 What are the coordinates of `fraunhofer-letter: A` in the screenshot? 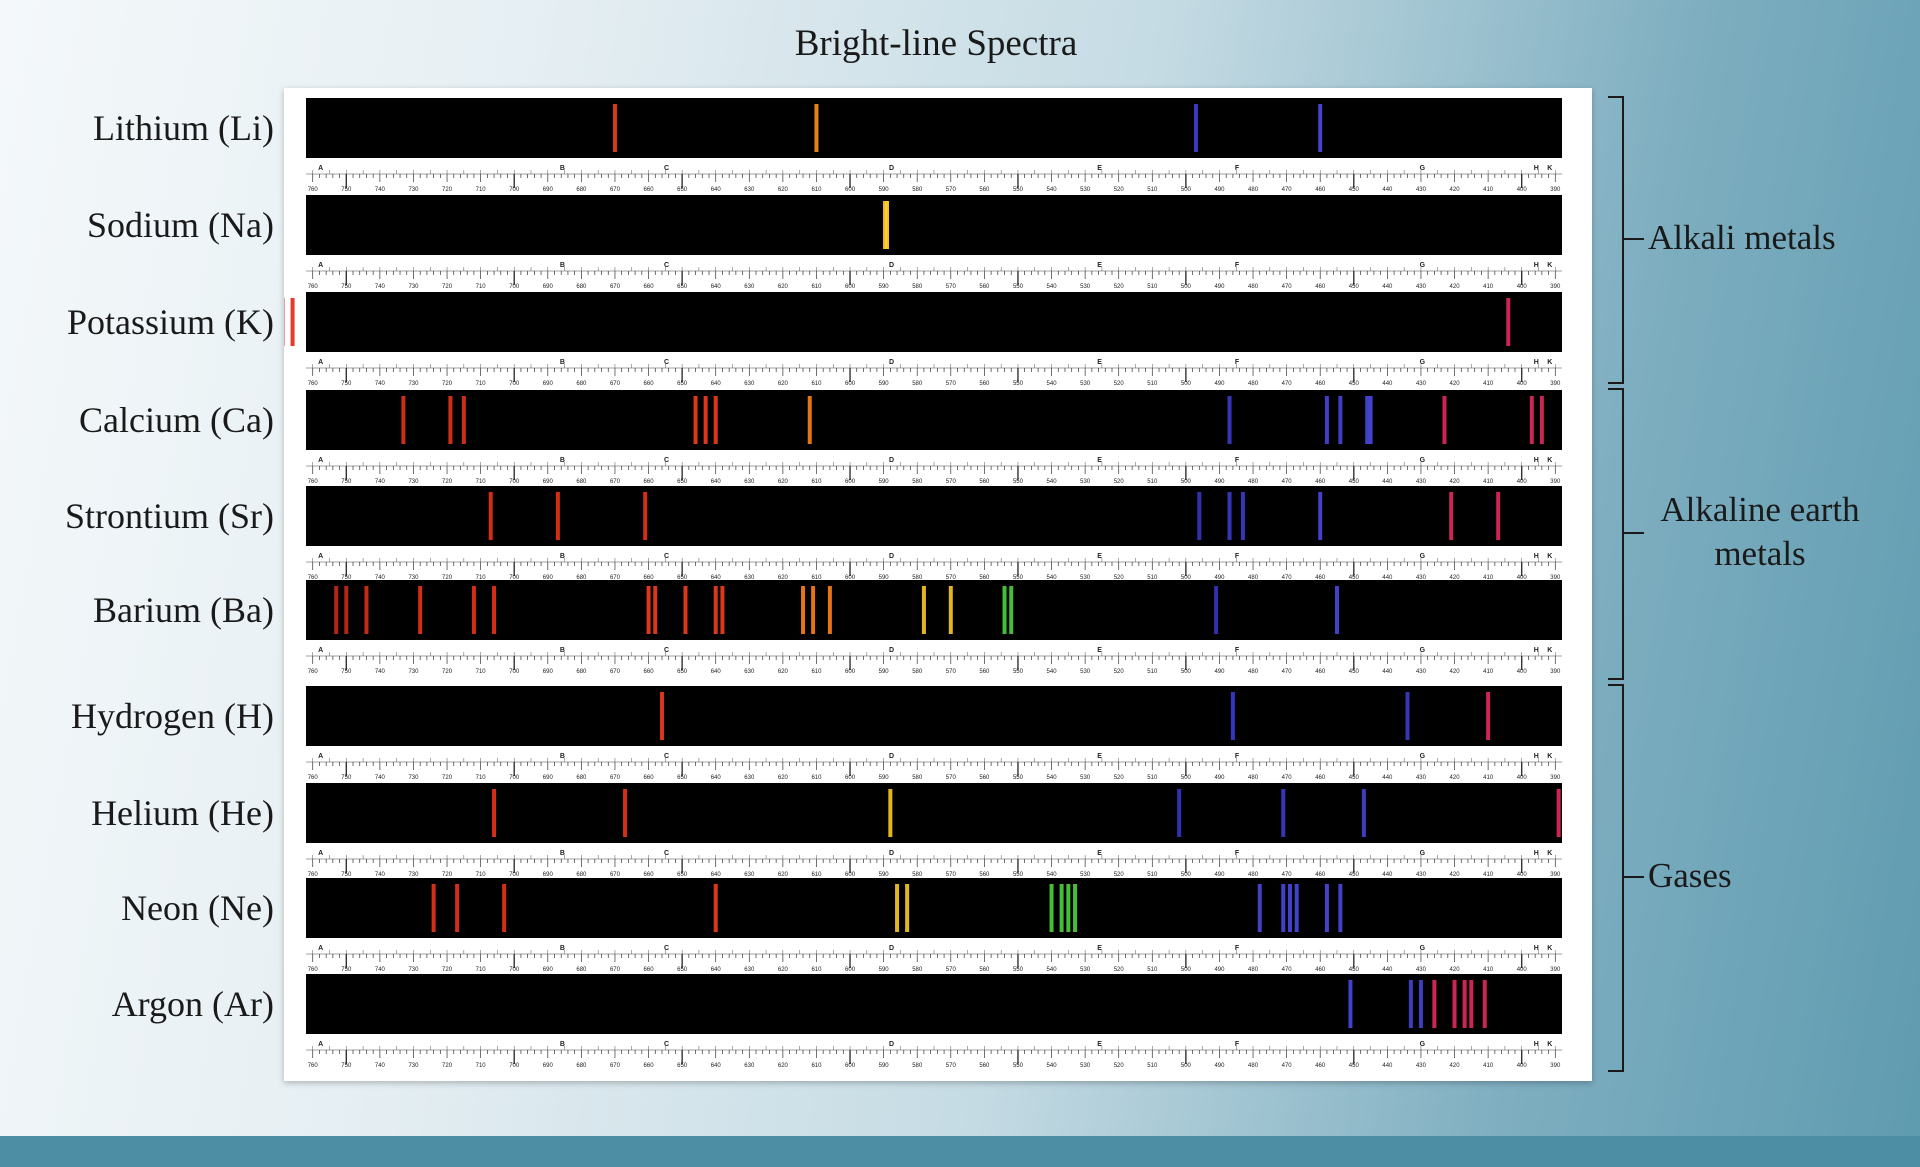 It's located at (320, 948).